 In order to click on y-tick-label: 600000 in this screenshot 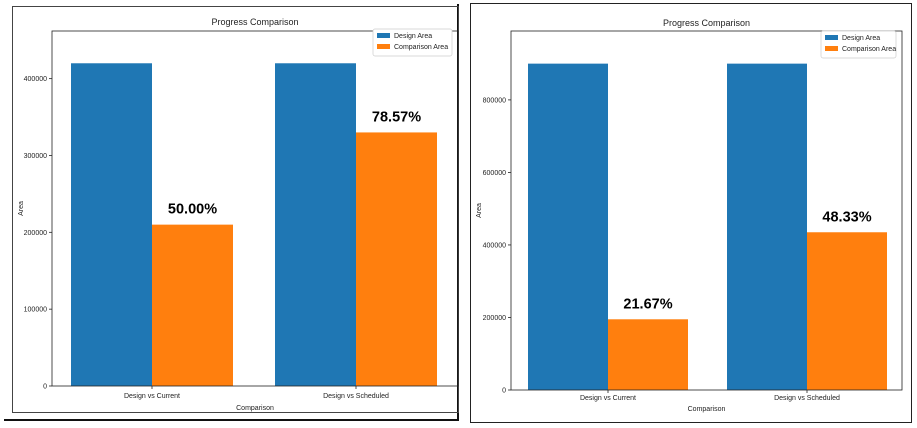, I will do `click(494, 173)`.